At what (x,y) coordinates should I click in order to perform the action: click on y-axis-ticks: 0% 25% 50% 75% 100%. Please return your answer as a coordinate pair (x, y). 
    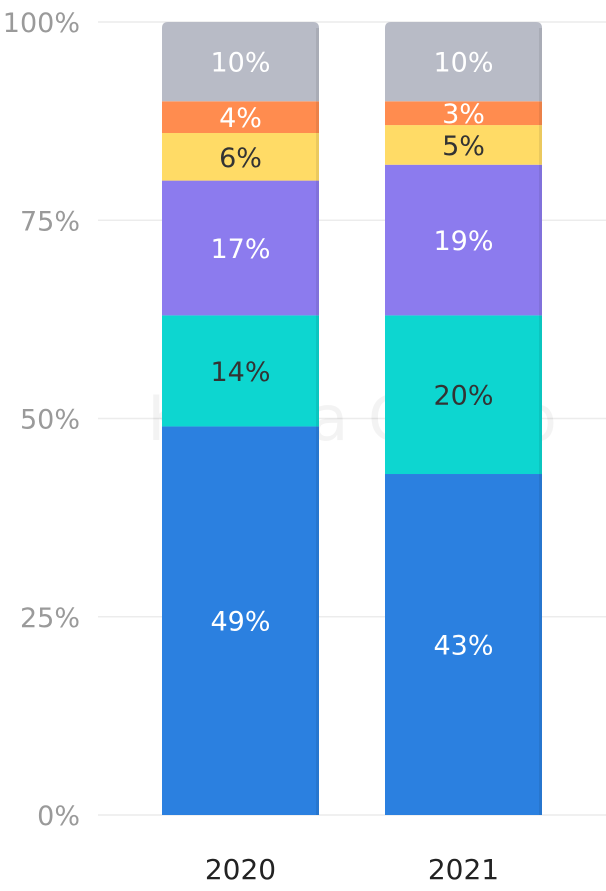
    Looking at the image, I should click on (41, 420).